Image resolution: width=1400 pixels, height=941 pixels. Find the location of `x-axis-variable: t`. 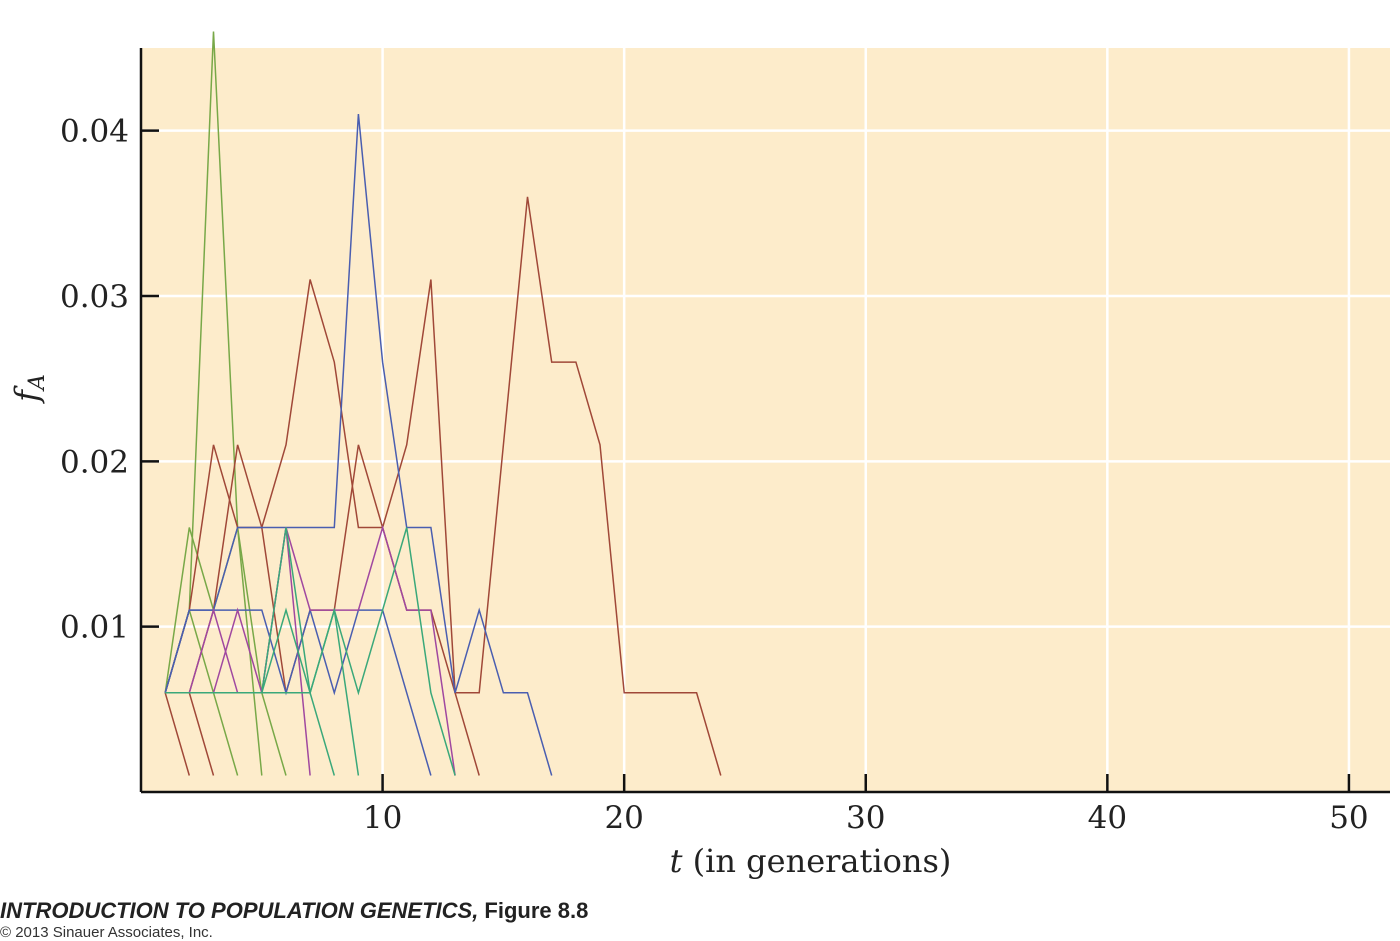

x-axis-variable: t is located at coordinates (676, 861).